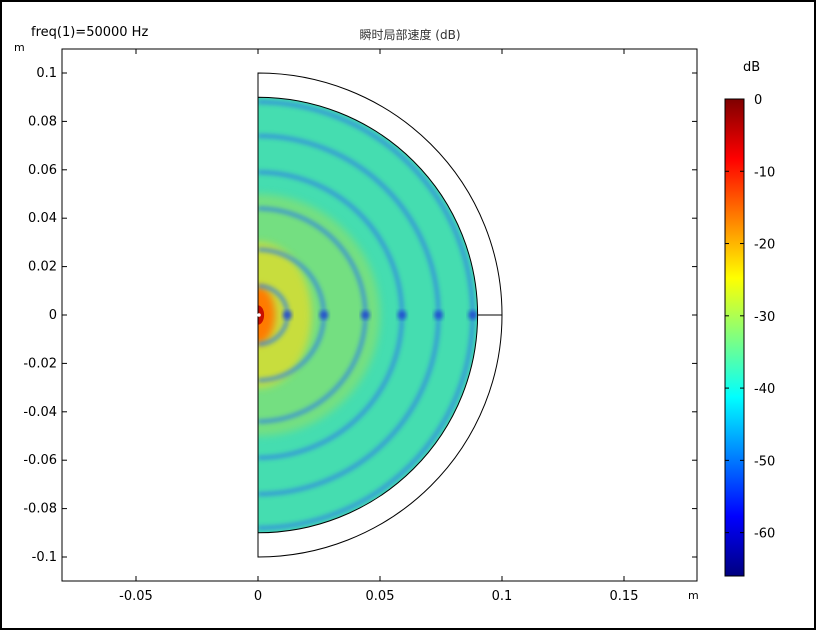 This screenshot has width=816, height=632. What do you see at coordinates (90, 32) in the screenshot?
I see `parameter-label: freq(1)=50000 Hz` at bounding box center [90, 32].